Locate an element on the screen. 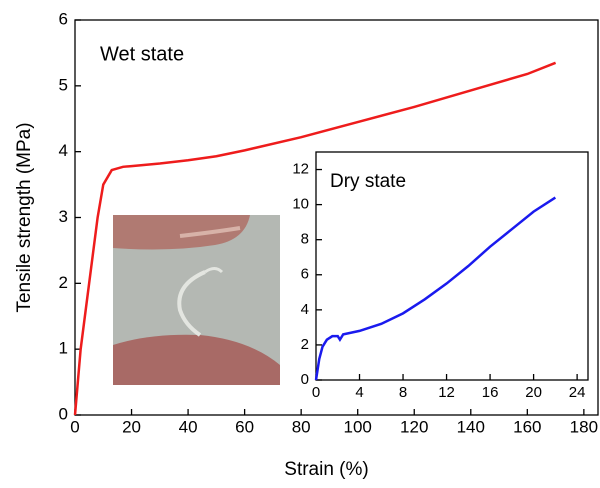 The image size is (600, 488). annotation: Dry state is located at coordinates (368, 181).